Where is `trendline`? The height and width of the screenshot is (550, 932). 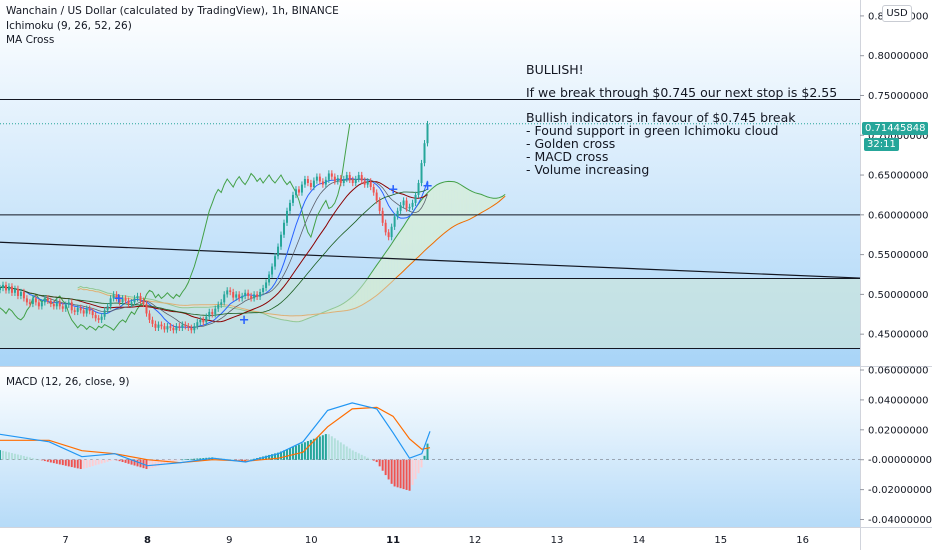 trendline is located at coordinates (430, 260).